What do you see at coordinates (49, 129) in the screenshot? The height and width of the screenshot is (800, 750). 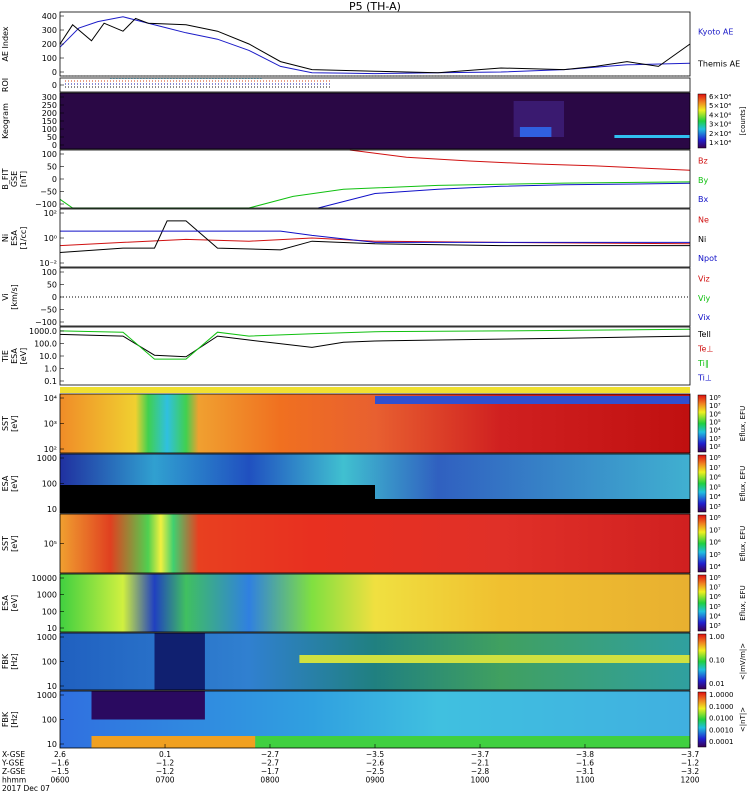 I see `keogram-ytick-label: 100` at bounding box center [49, 129].